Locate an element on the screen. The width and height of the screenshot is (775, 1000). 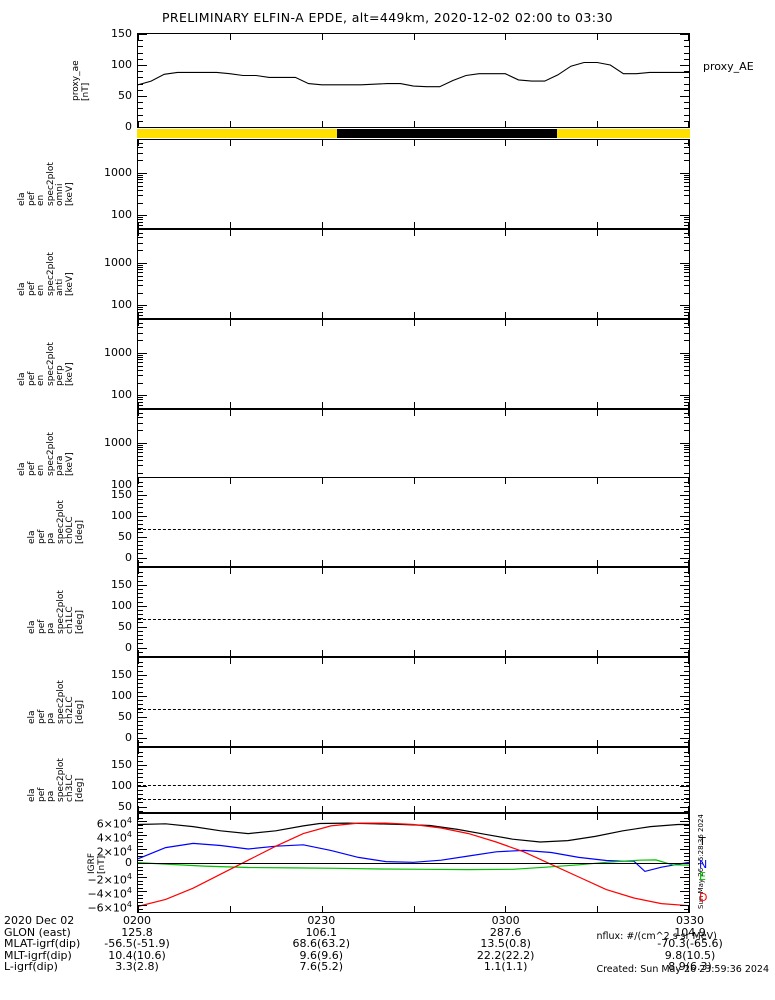
loss-cone-line is located at coordinates (413, 530).